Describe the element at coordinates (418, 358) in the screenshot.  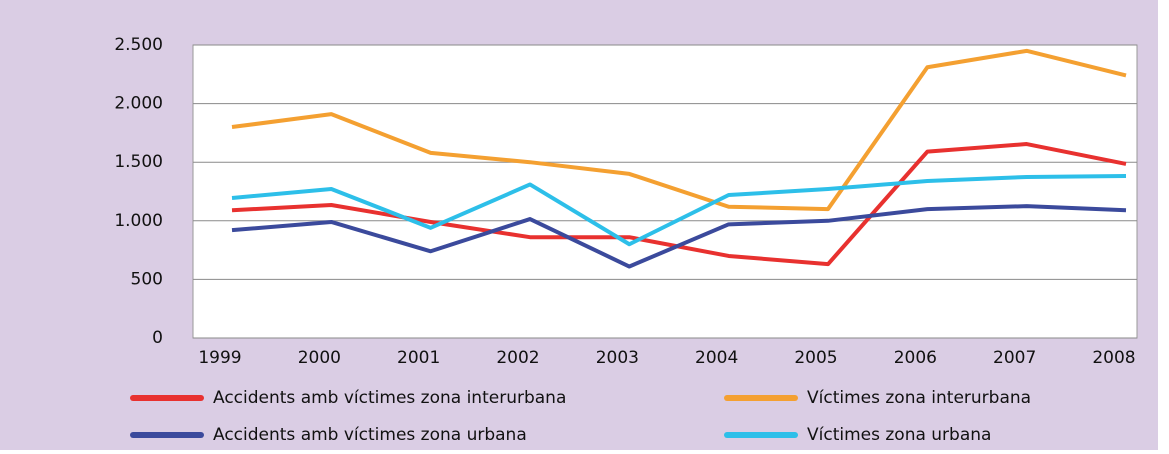
I see `x-tick-label: 2001` at that location.